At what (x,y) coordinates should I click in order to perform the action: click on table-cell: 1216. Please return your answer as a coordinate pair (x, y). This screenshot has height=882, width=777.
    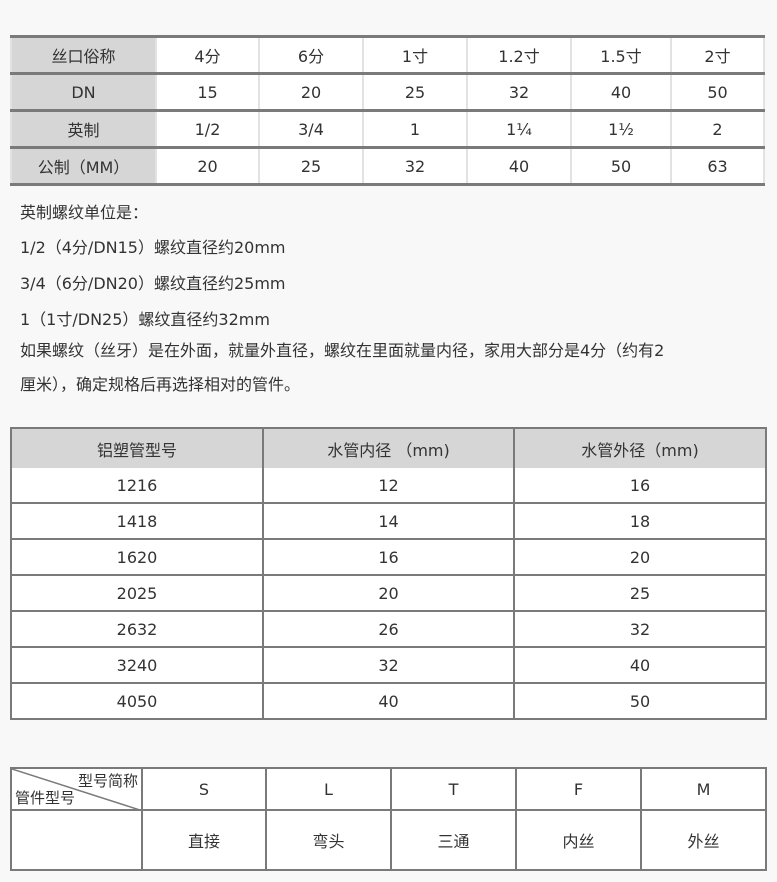
    Looking at the image, I should click on (137, 486).